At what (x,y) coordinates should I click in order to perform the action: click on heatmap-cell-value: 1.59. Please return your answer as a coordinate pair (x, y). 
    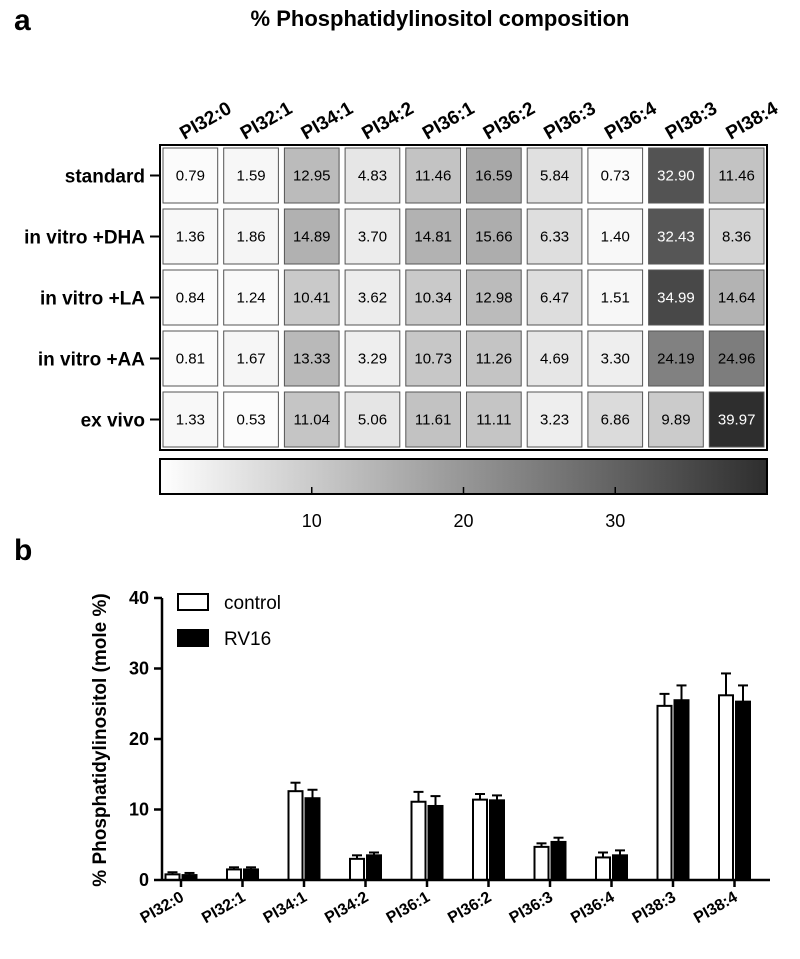
    Looking at the image, I should click on (250, 176).